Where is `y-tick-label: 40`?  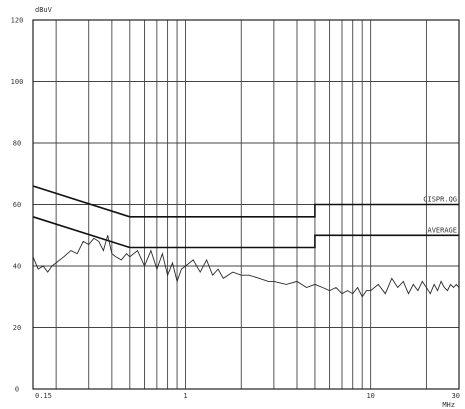
y-tick-label: 40 is located at coordinates (17, 267).